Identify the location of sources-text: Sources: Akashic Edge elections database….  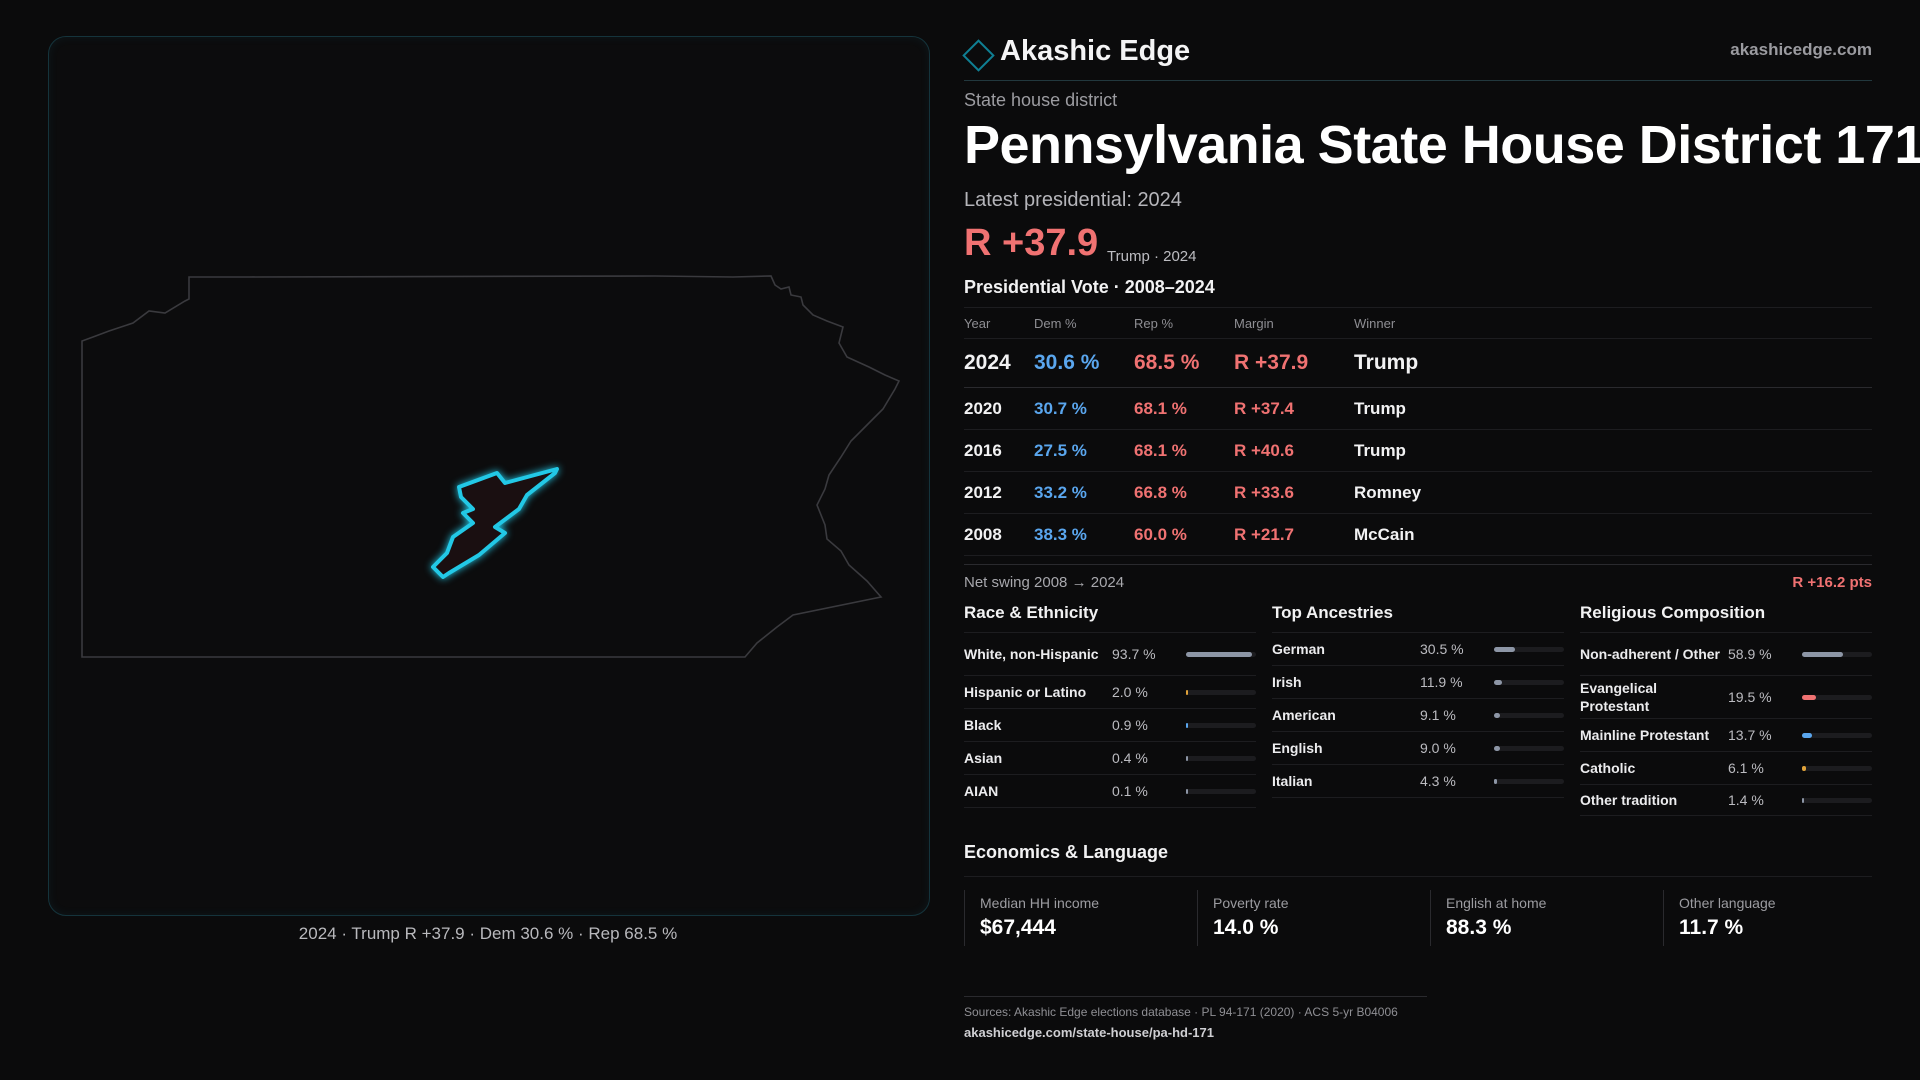
(1181, 1012).